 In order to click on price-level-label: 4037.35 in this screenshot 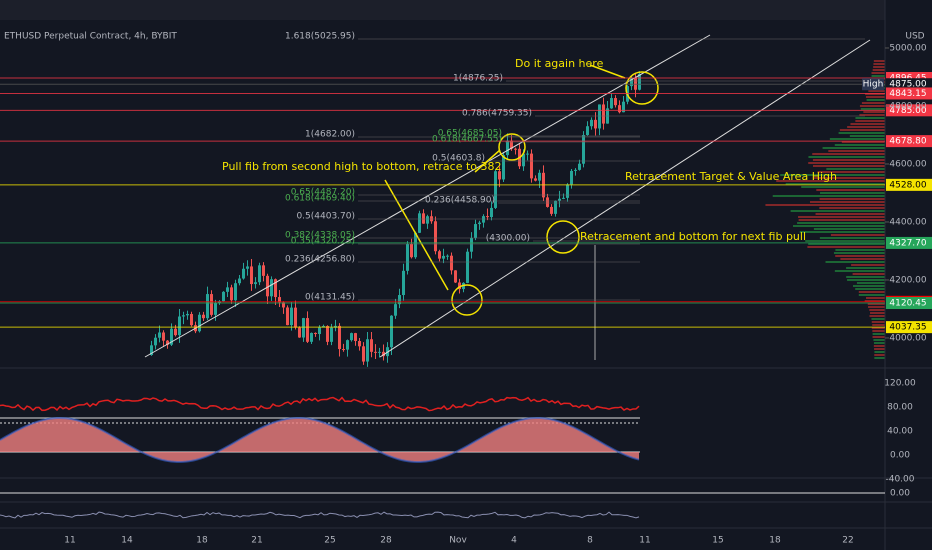, I will do `click(907, 328)`.